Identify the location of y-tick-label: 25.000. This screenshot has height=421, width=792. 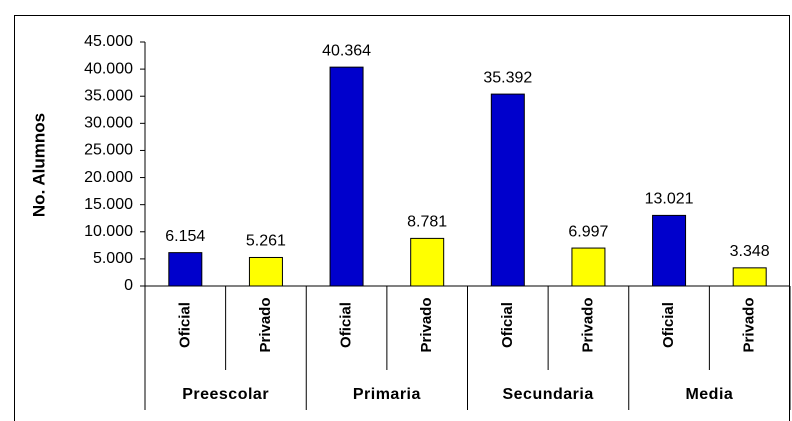
(108, 150).